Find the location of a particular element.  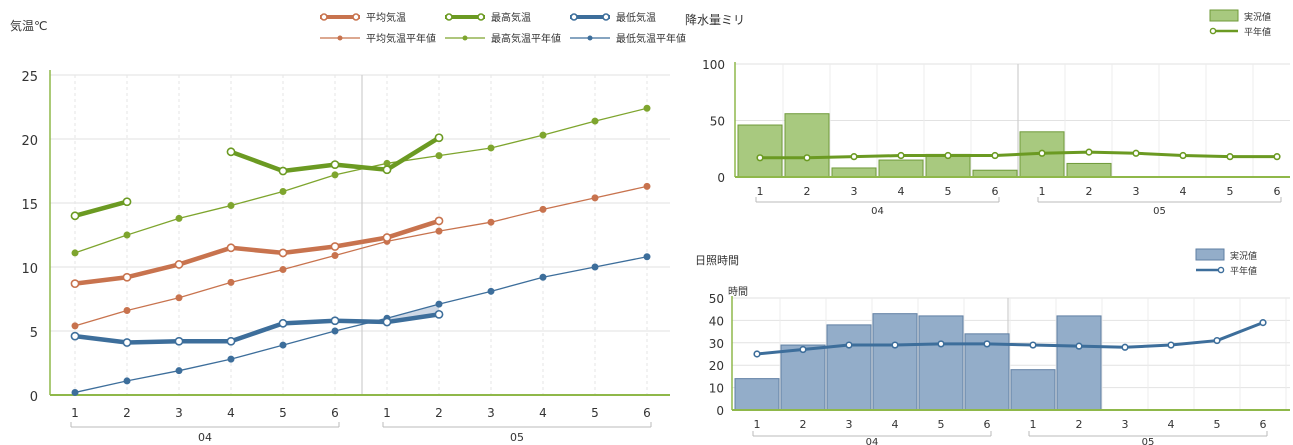

legend-label-5: 最低気温平年値 is located at coordinates (651, 38).